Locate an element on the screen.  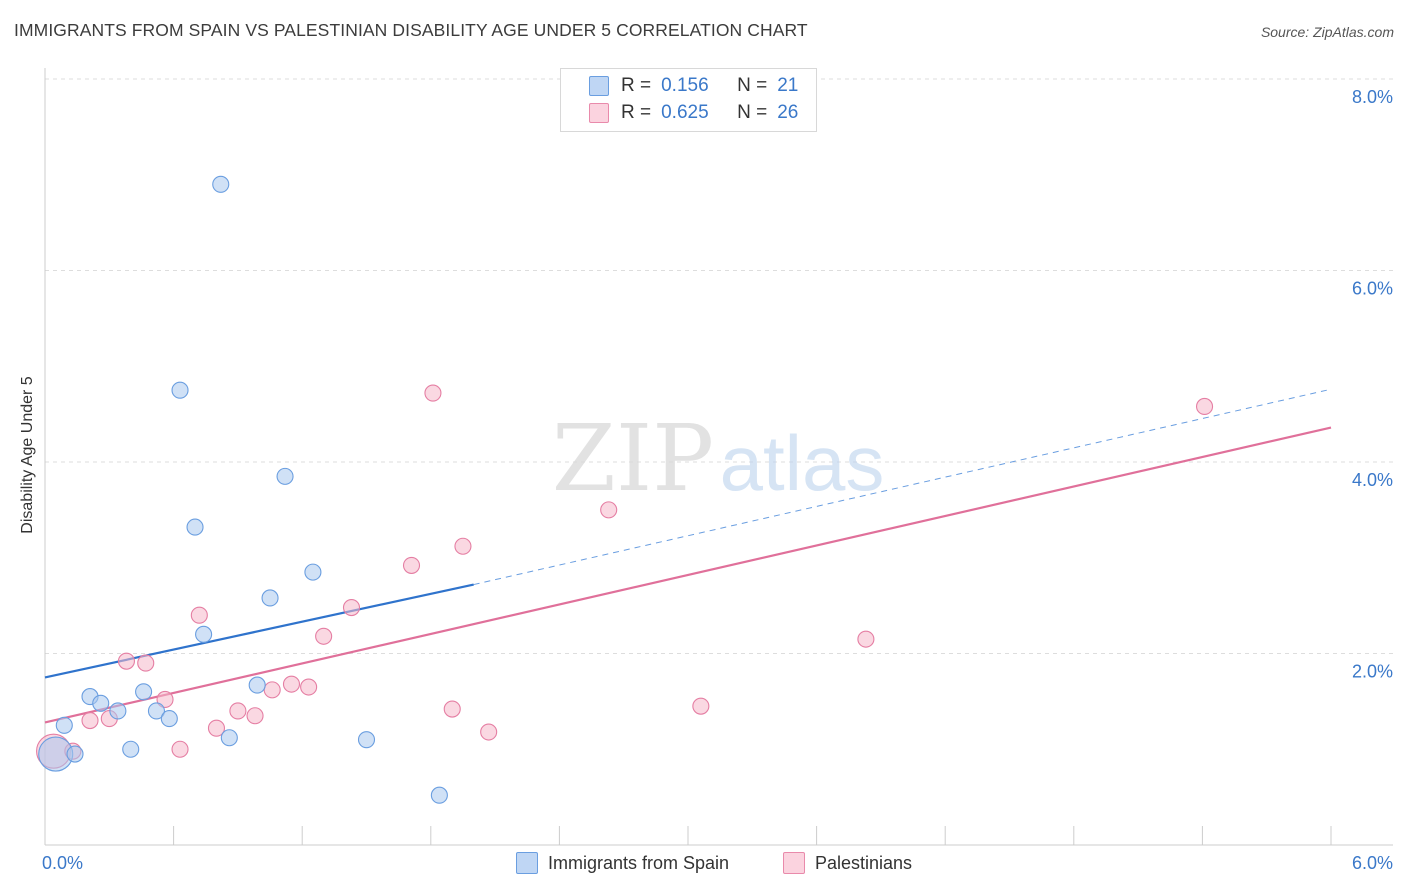
x-tick-label: 0.0% is located at coordinates (62, 863).